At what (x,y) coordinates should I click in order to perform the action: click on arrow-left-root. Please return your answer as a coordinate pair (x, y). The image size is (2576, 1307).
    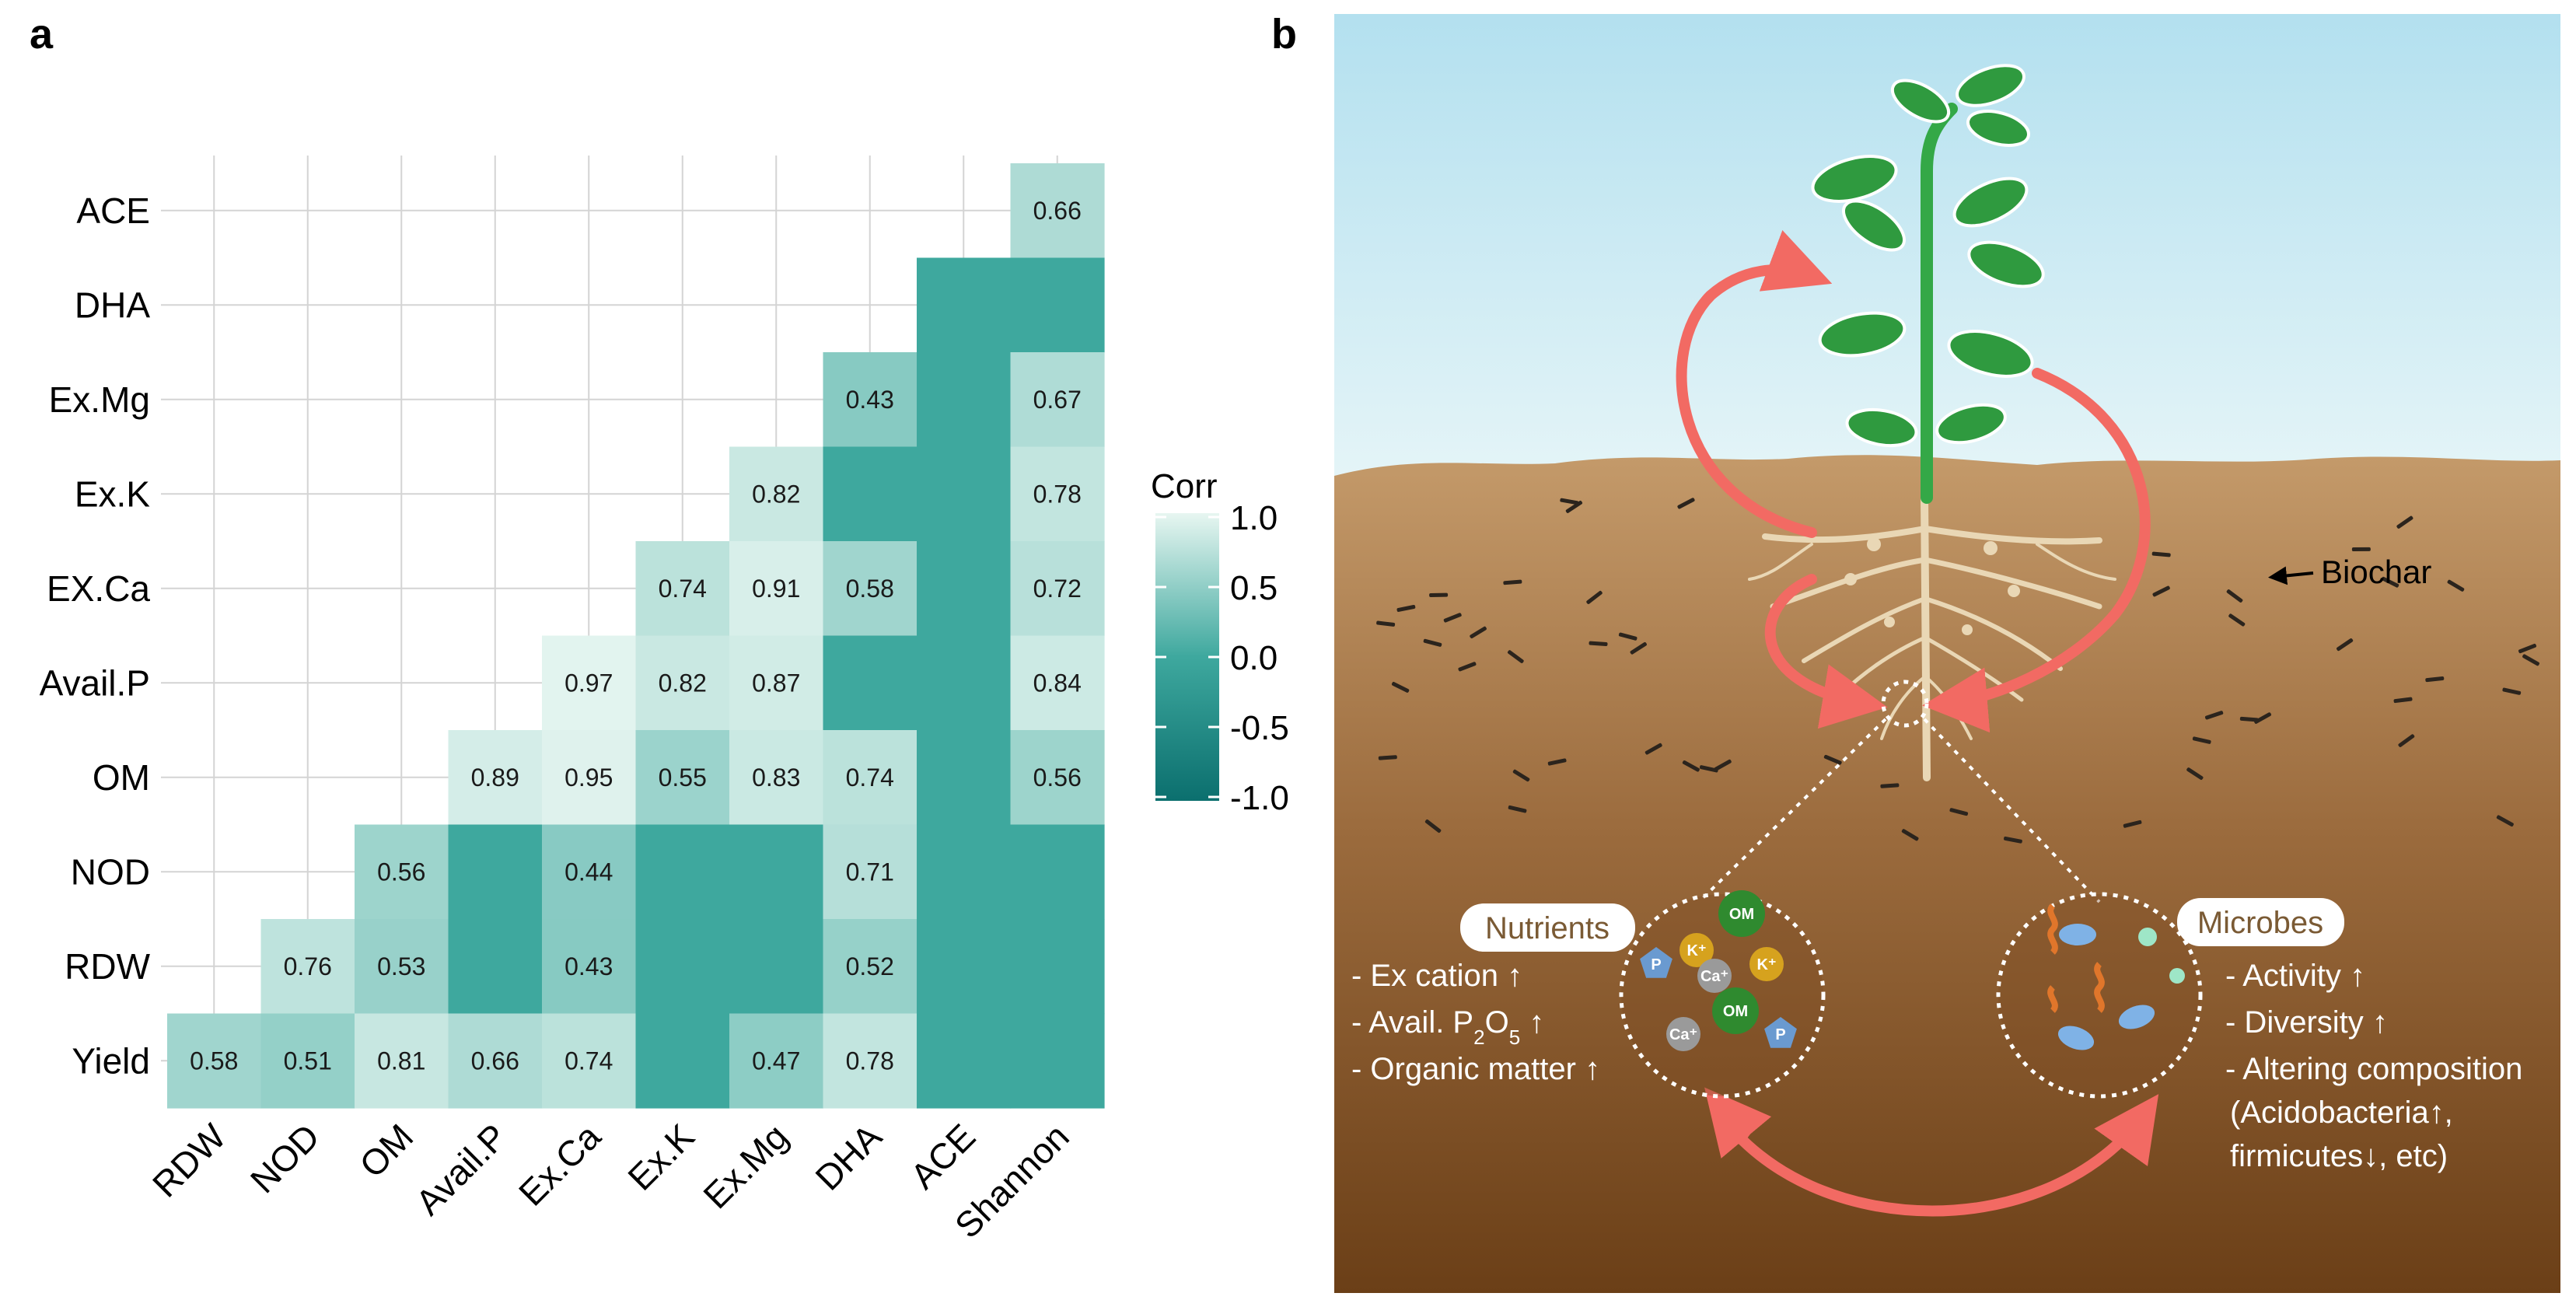
    Looking at the image, I should click on (1826, 651).